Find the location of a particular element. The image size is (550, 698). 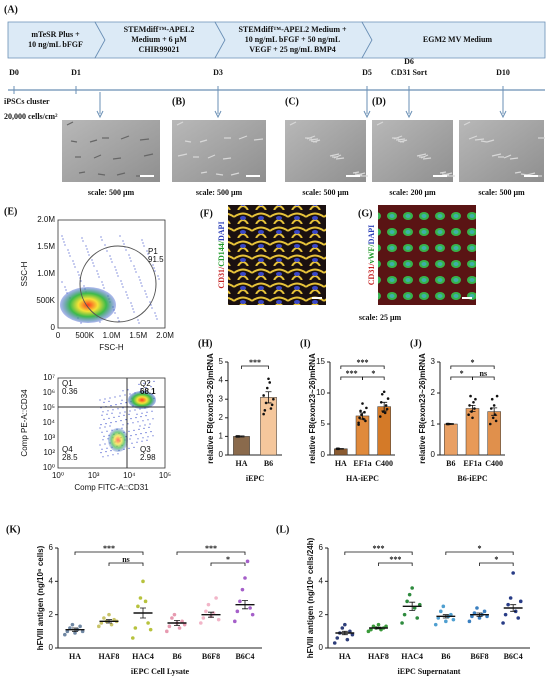

stage-text: Medium + 6 μM is located at coordinates (159, 39).